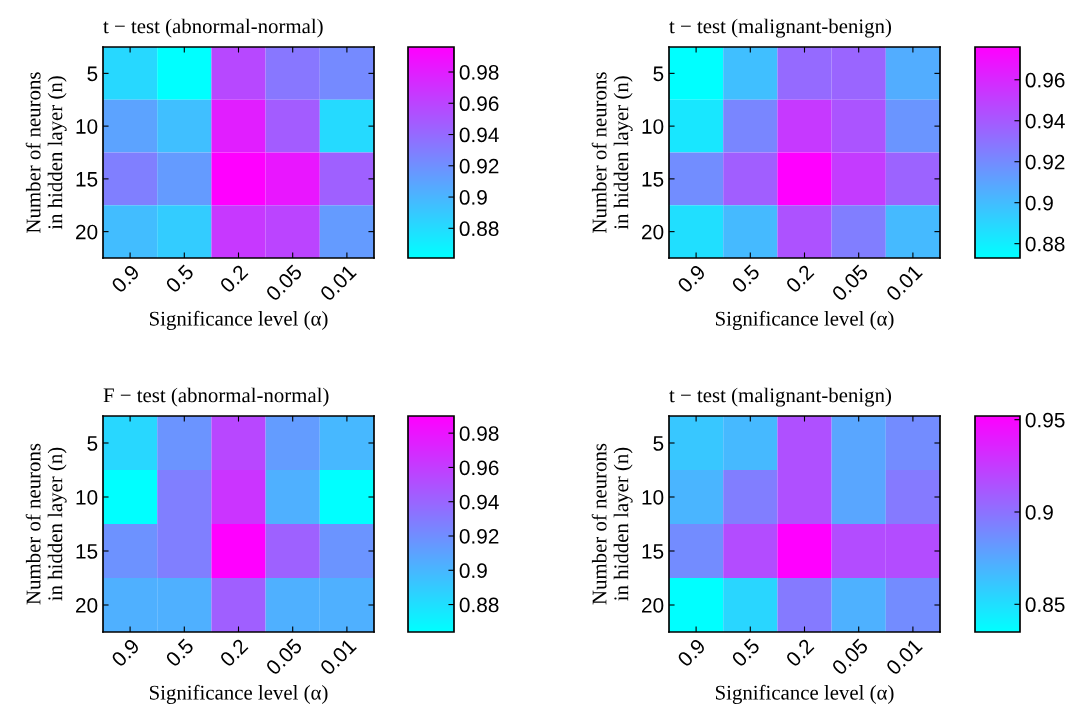 This screenshot has height=721, width=1080. I want to click on color-bar-label: 0.95, so click(1045, 420).